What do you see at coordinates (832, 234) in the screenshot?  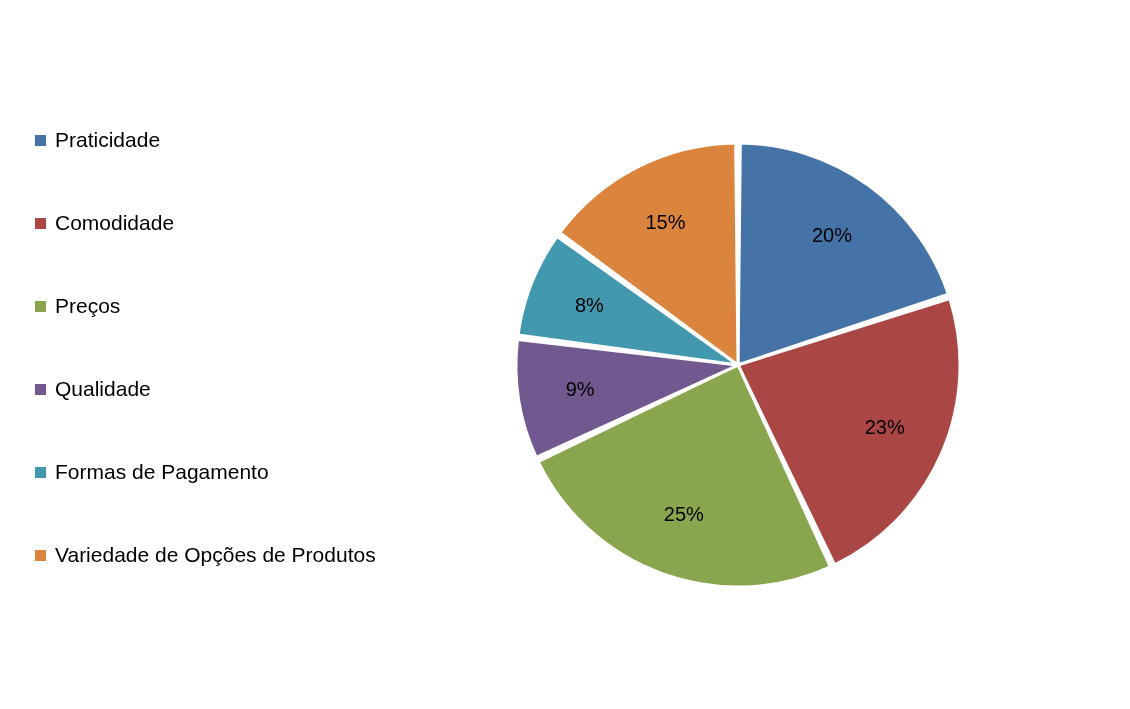 I see `data-label: 20%` at bounding box center [832, 234].